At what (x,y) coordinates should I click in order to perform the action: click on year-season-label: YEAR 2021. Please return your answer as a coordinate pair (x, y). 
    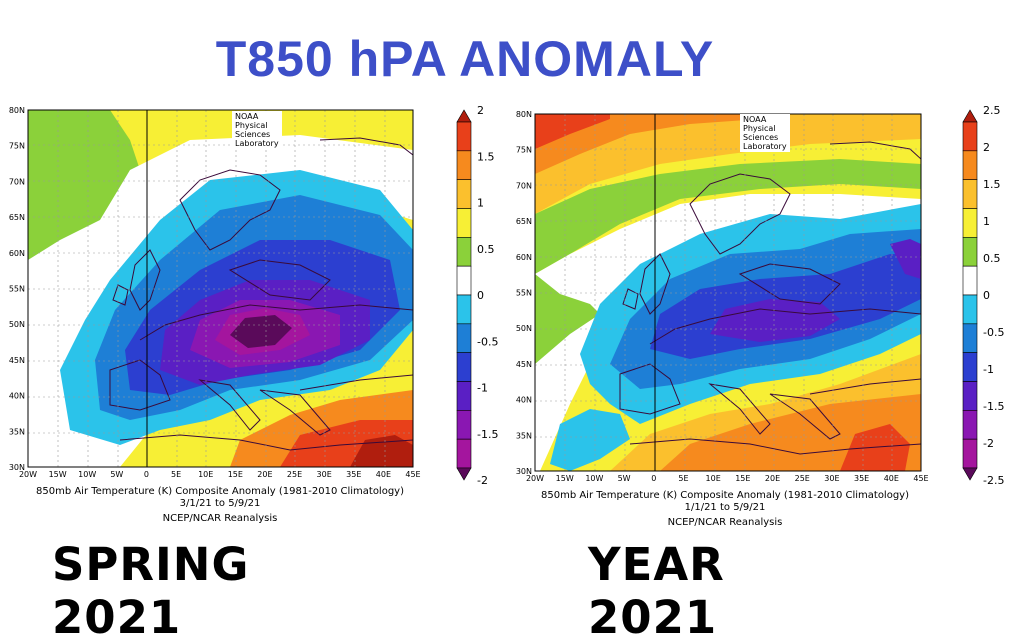
    Looking at the image, I should click on (656, 591).